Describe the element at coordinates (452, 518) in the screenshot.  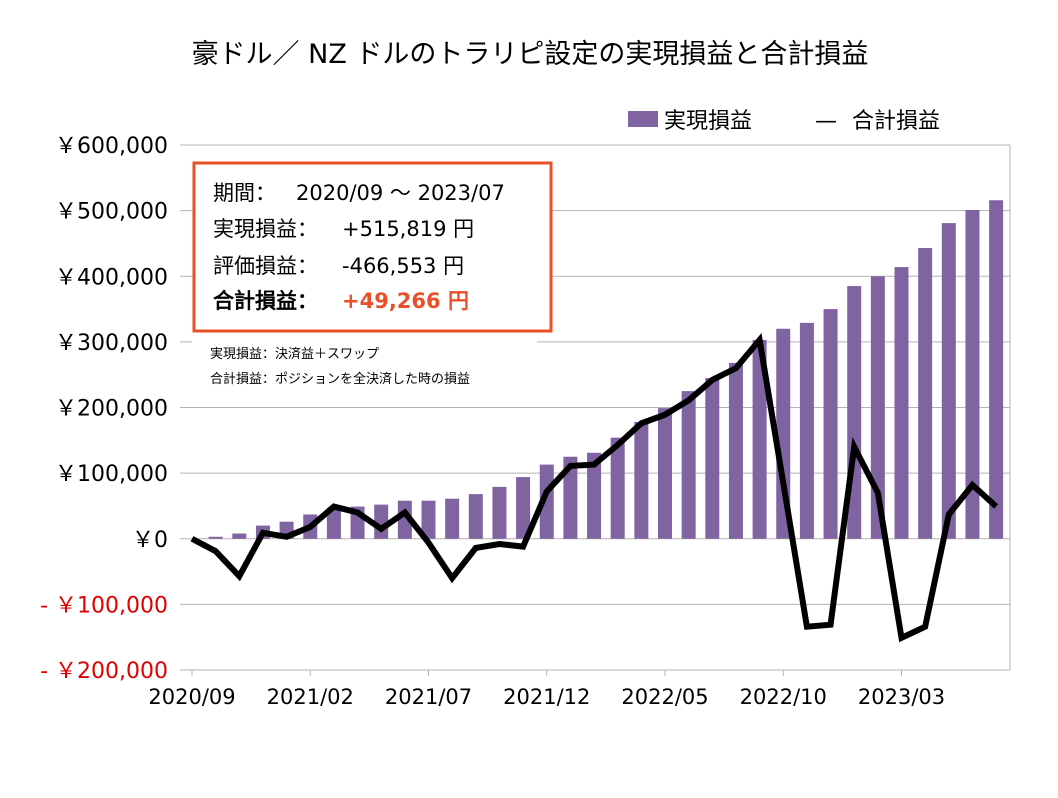
I see `bar-2021/08` at that location.